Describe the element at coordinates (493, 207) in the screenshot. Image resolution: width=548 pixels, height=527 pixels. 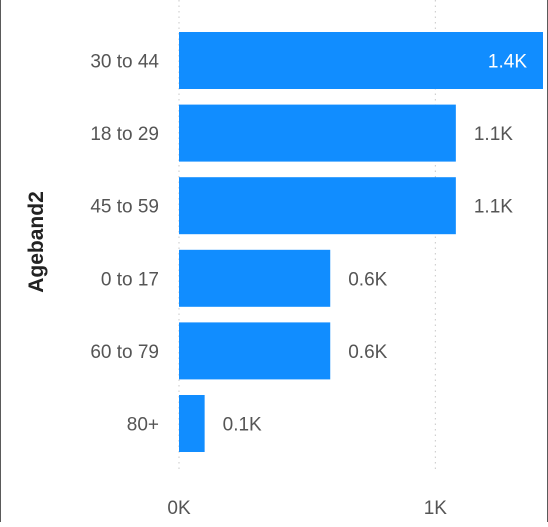
I see `data-label-2: 1.1K` at that location.